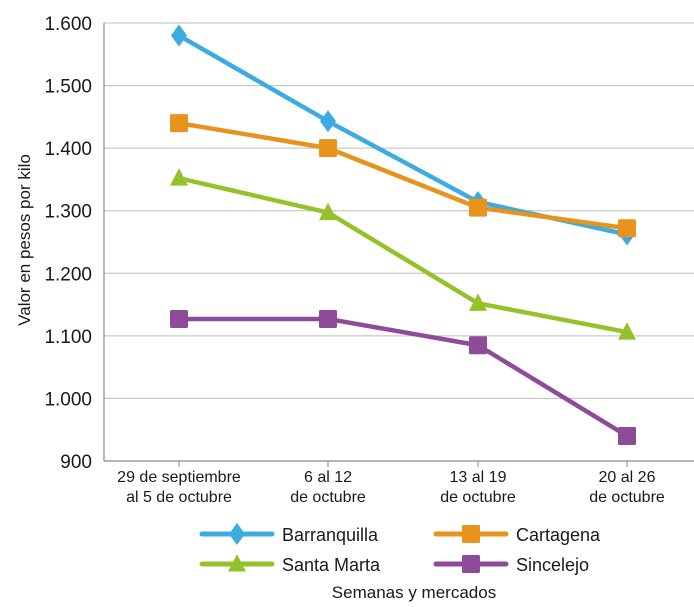 The height and width of the screenshot is (607, 694). I want to click on legend-label: Santa Marta, so click(331, 565).